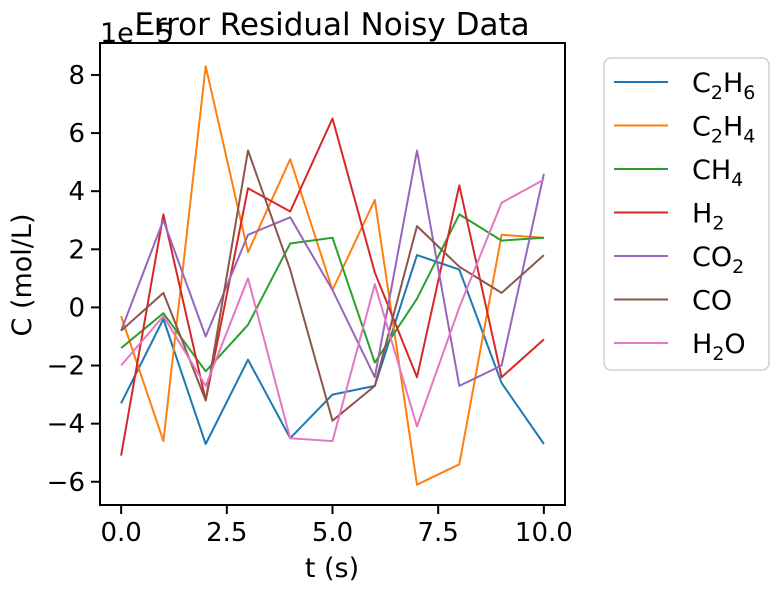 The image size is (779, 593). I want to click on legend-item: C2H6, so click(684, 86).